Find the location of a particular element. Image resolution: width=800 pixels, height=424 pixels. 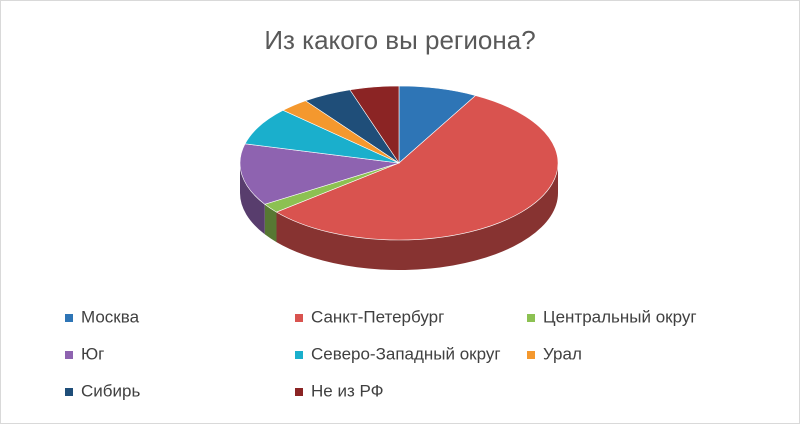

legend-label: Сибирь is located at coordinates (110, 390).